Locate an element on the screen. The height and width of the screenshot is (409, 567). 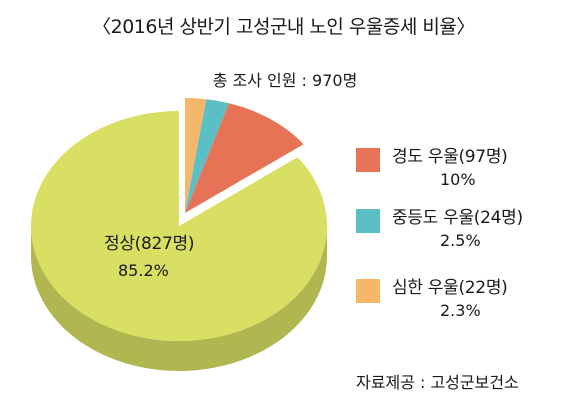
legend-pct-mild: 10% is located at coordinates (458, 179).